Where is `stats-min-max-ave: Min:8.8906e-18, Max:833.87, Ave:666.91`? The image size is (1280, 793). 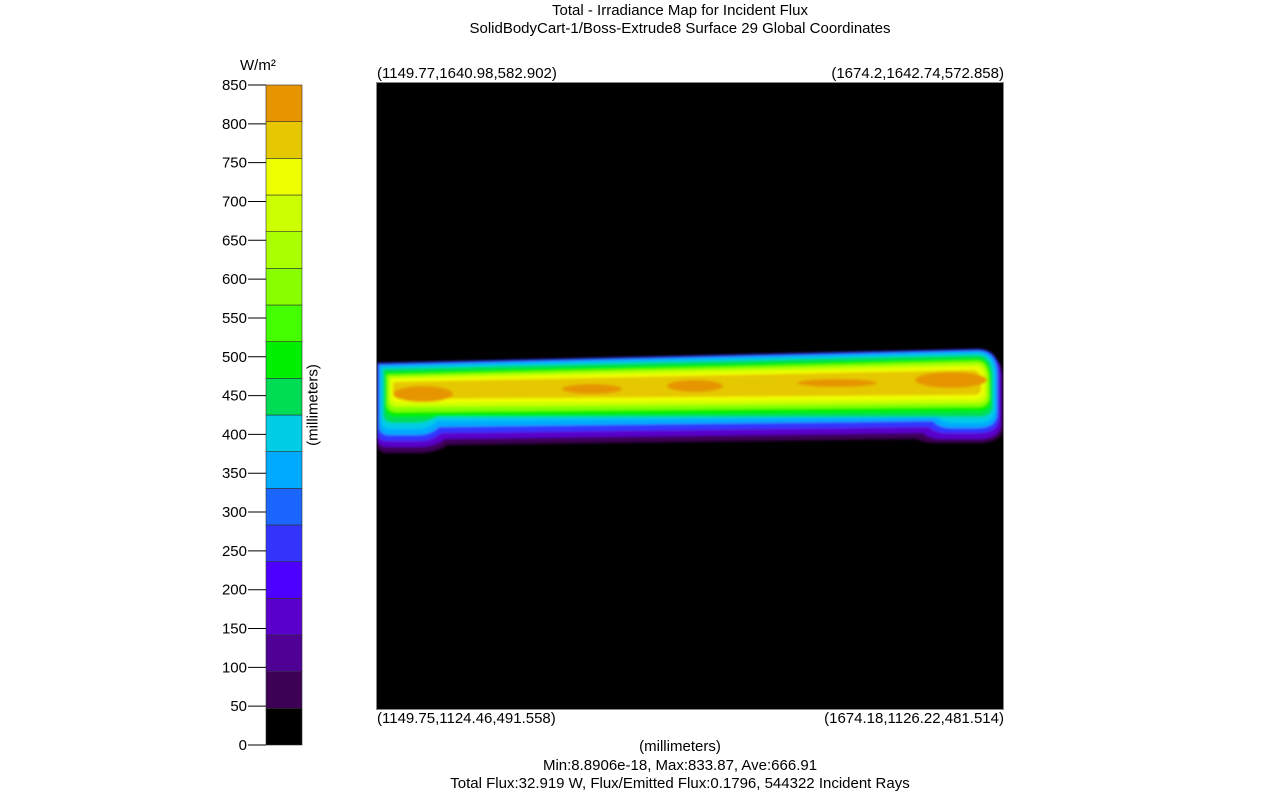 stats-min-max-ave: Min:8.8906e-18, Max:833.87, Ave:666.91 is located at coordinates (680, 765).